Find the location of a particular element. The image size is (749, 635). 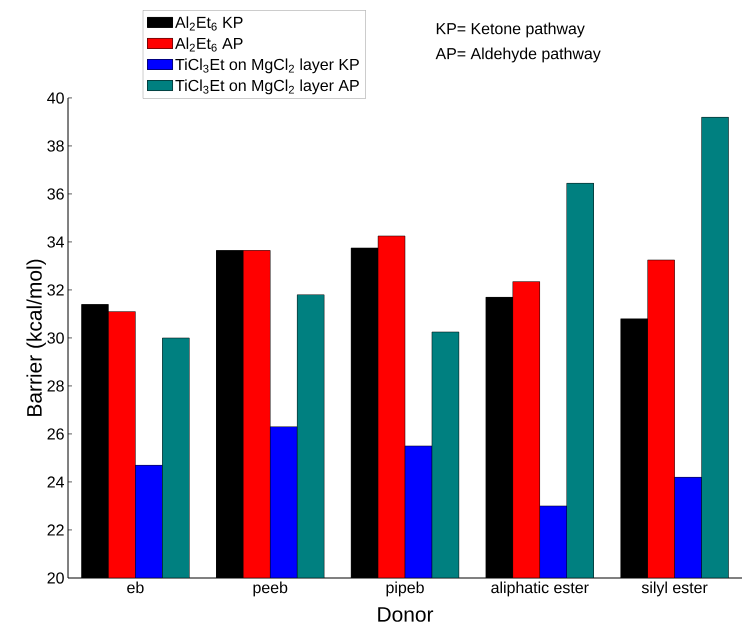

x-tick-label: silyl ester is located at coordinates (675, 589).